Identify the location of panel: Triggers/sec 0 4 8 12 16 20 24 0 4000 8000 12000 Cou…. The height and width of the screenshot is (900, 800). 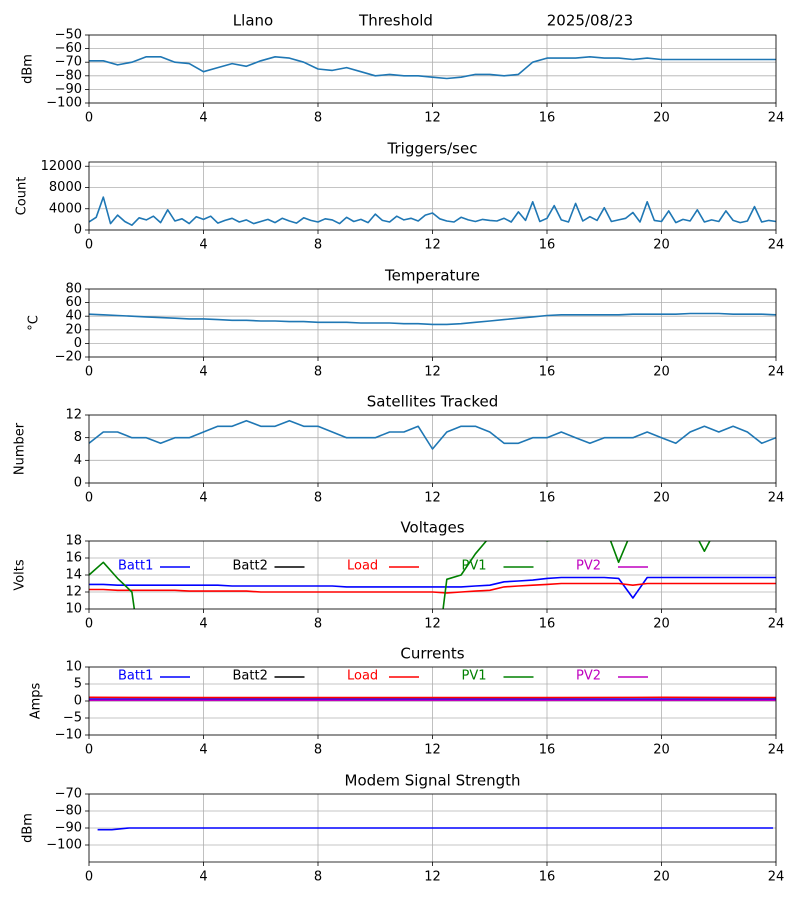
(400, 196).